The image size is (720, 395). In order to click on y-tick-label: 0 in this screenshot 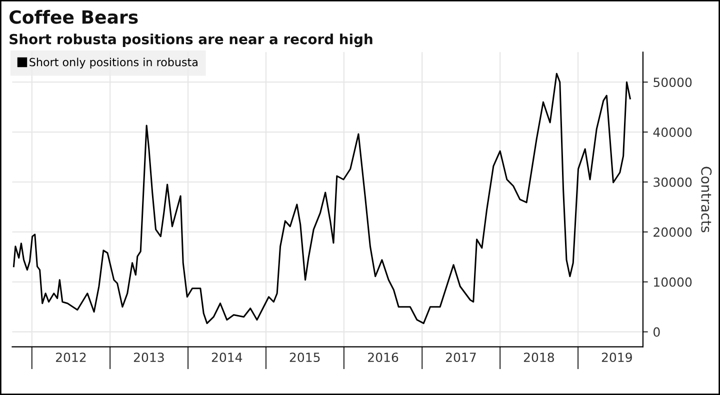, I will do `click(657, 332)`.